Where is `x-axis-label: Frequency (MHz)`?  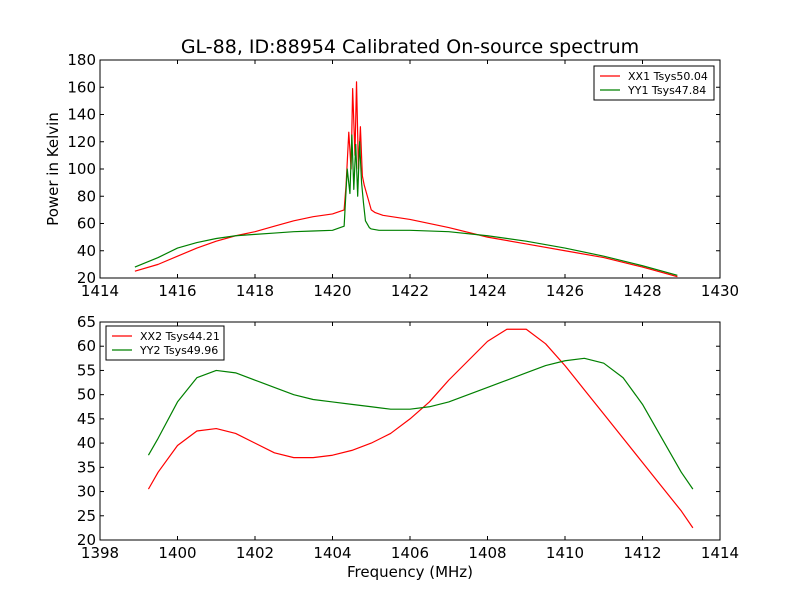
x-axis-label: Frequency (MHz) is located at coordinates (410, 572).